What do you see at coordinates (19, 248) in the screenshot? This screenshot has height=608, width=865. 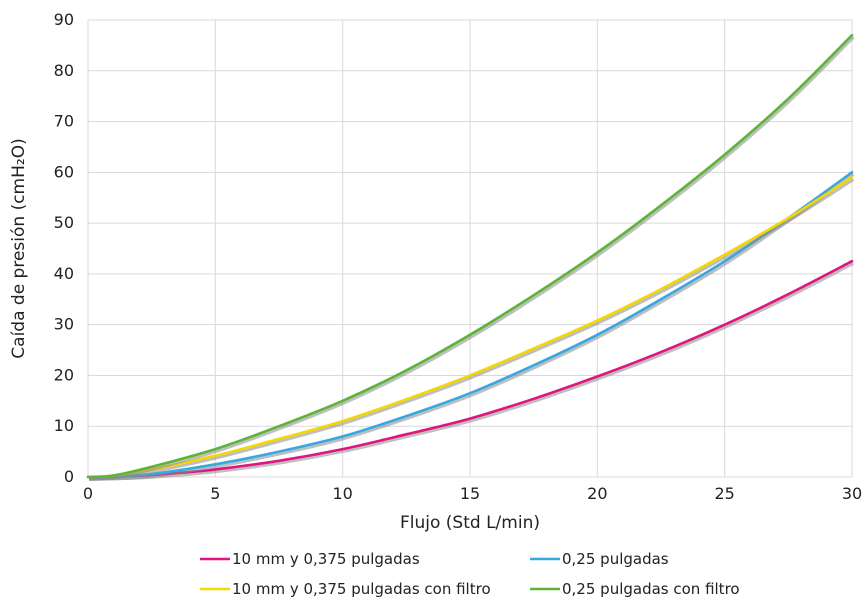 I see `y-axis-title: Caída de presión (cmH₂O)` at bounding box center [19, 248].